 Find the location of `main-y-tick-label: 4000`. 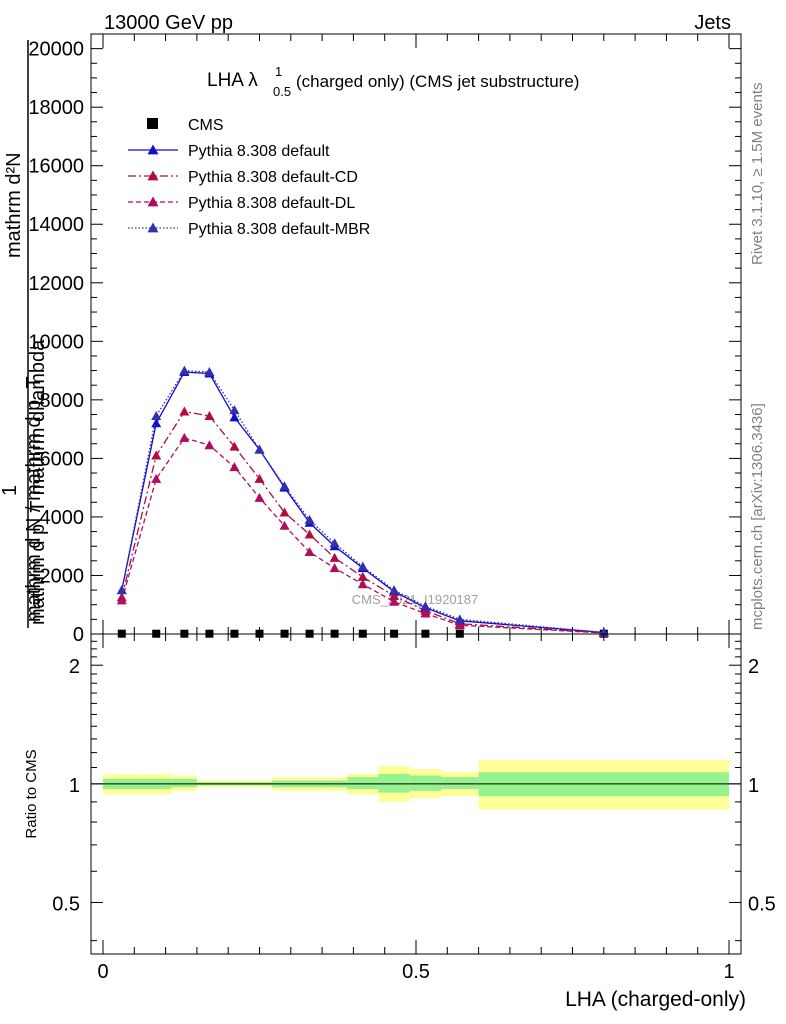

main-y-tick-label: 4000 is located at coordinates (62, 518).